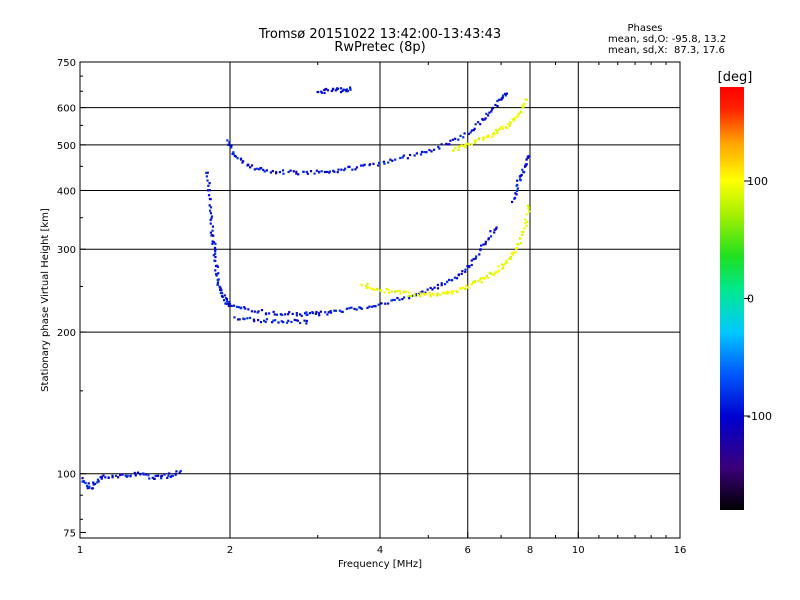 This screenshot has width=800, height=600. I want to click on y-axis: 75 100 200 300 400 500 600 750, so click(71, 298).